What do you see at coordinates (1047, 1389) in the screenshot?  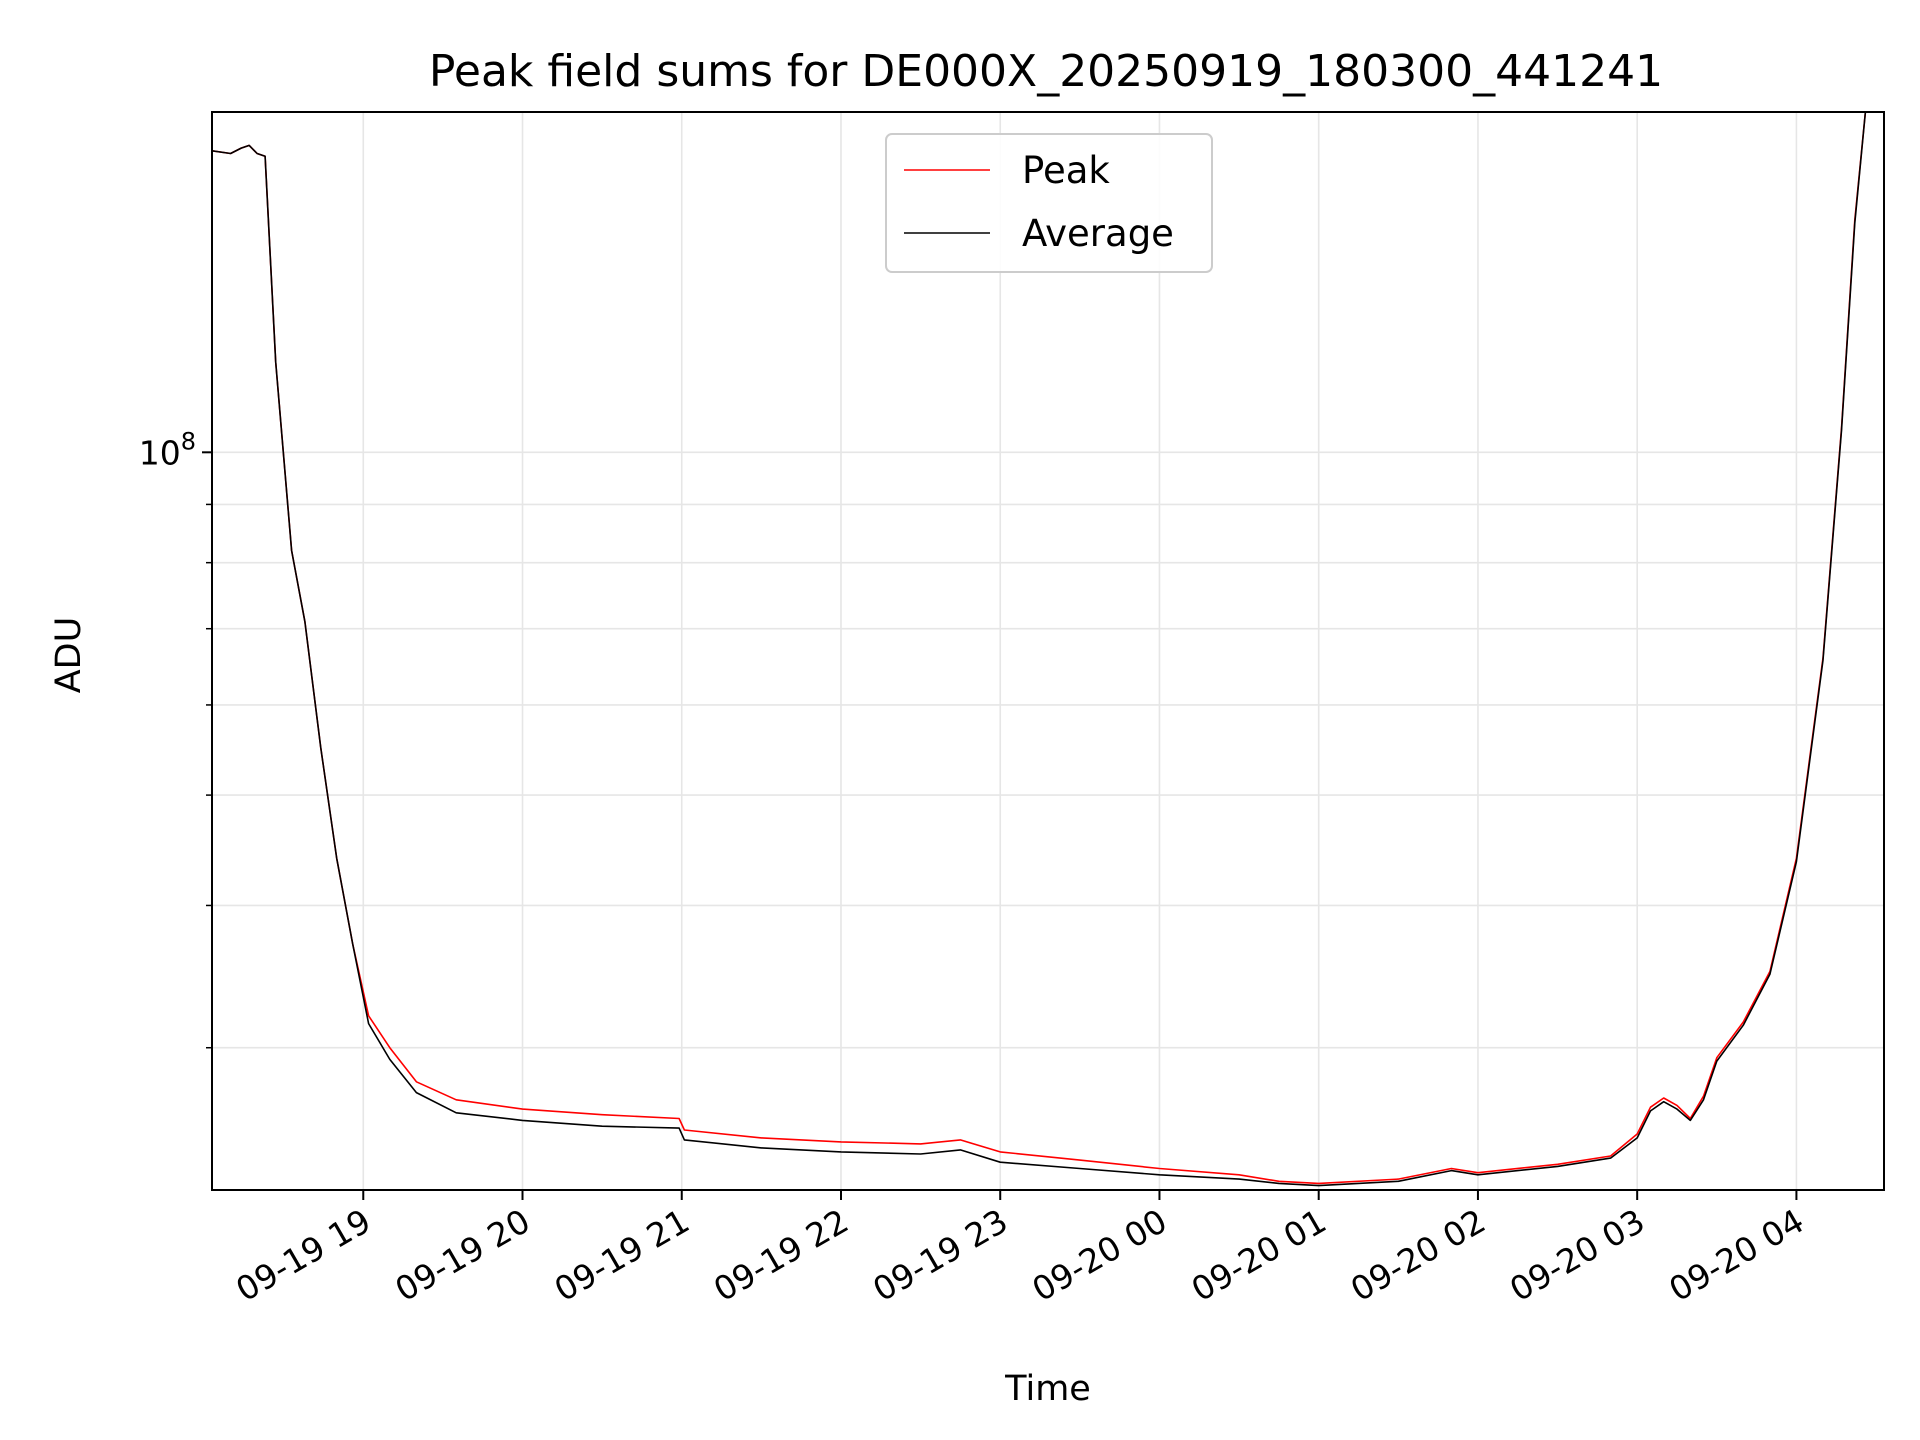 I see `x-axis-label: Time` at bounding box center [1047, 1389].